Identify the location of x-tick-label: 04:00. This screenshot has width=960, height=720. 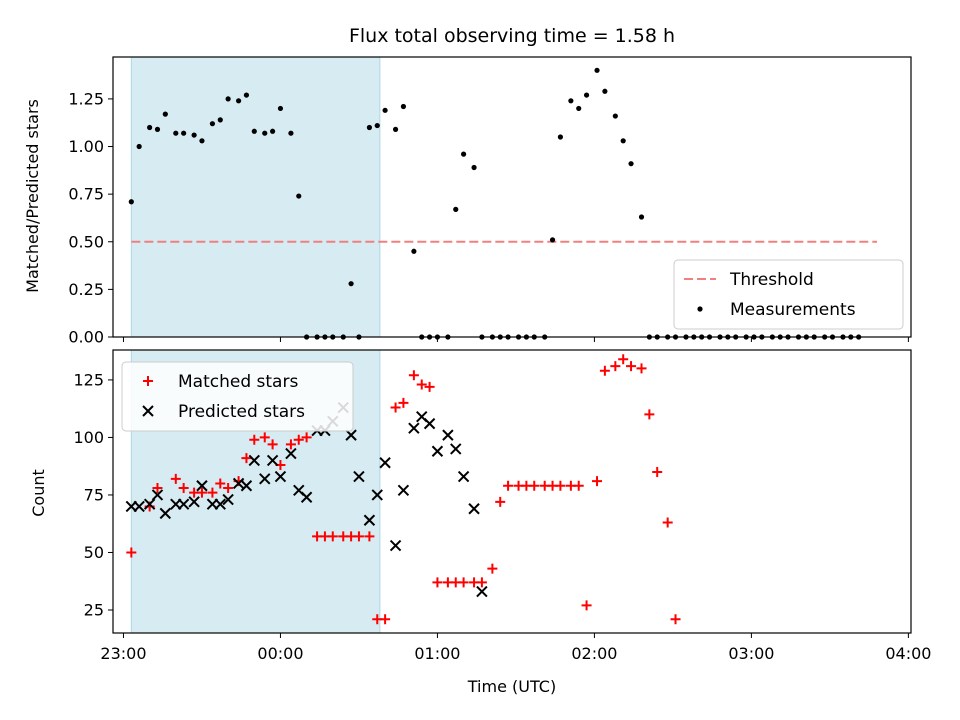
(908, 653).